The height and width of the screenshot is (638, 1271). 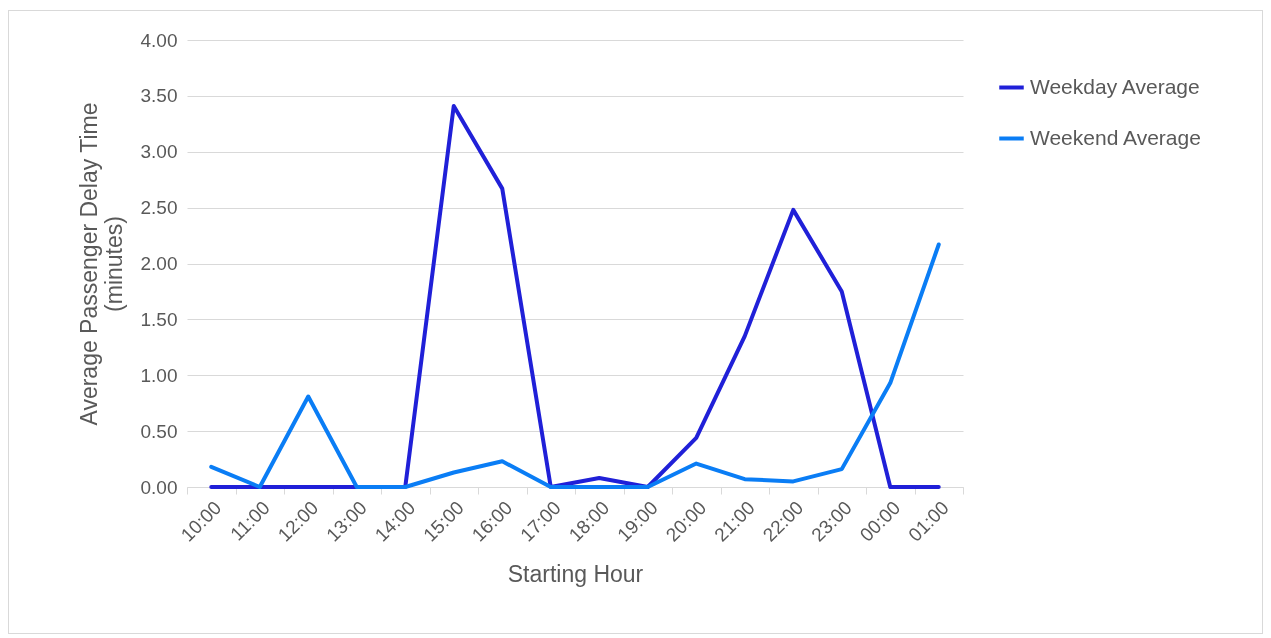 What do you see at coordinates (159, 96) in the screenshot?
I see `y-tick-label: 3.50` at bounding box center [159, 96].